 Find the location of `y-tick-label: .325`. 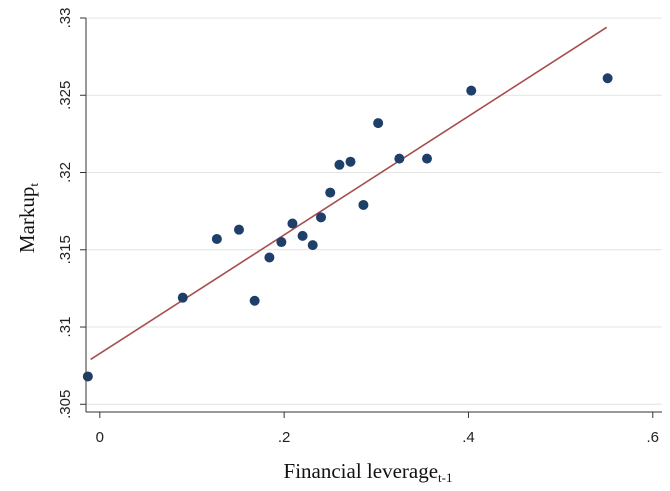

y-tick-label: .325 is located at coordinates (65, 95).